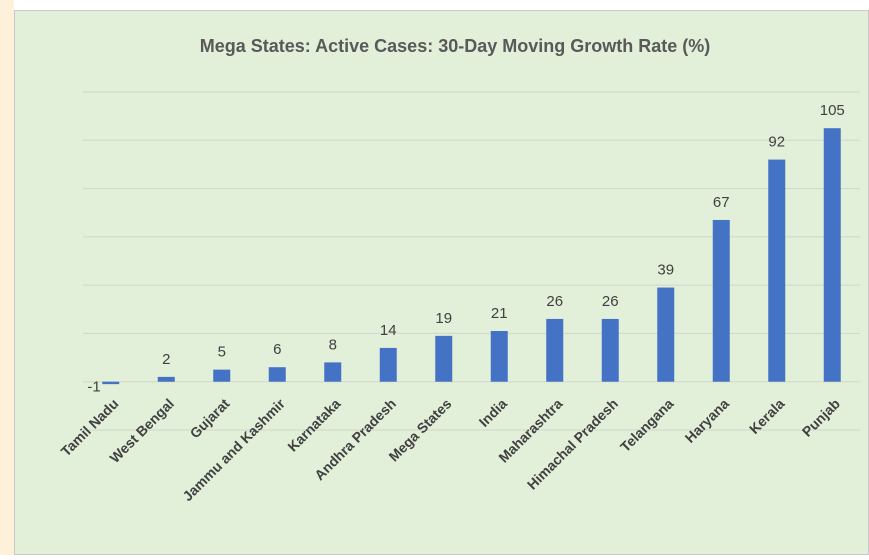 The height and width of the screenshot is (560, 869). I want to click on data-label: 8, so click(333, 344).